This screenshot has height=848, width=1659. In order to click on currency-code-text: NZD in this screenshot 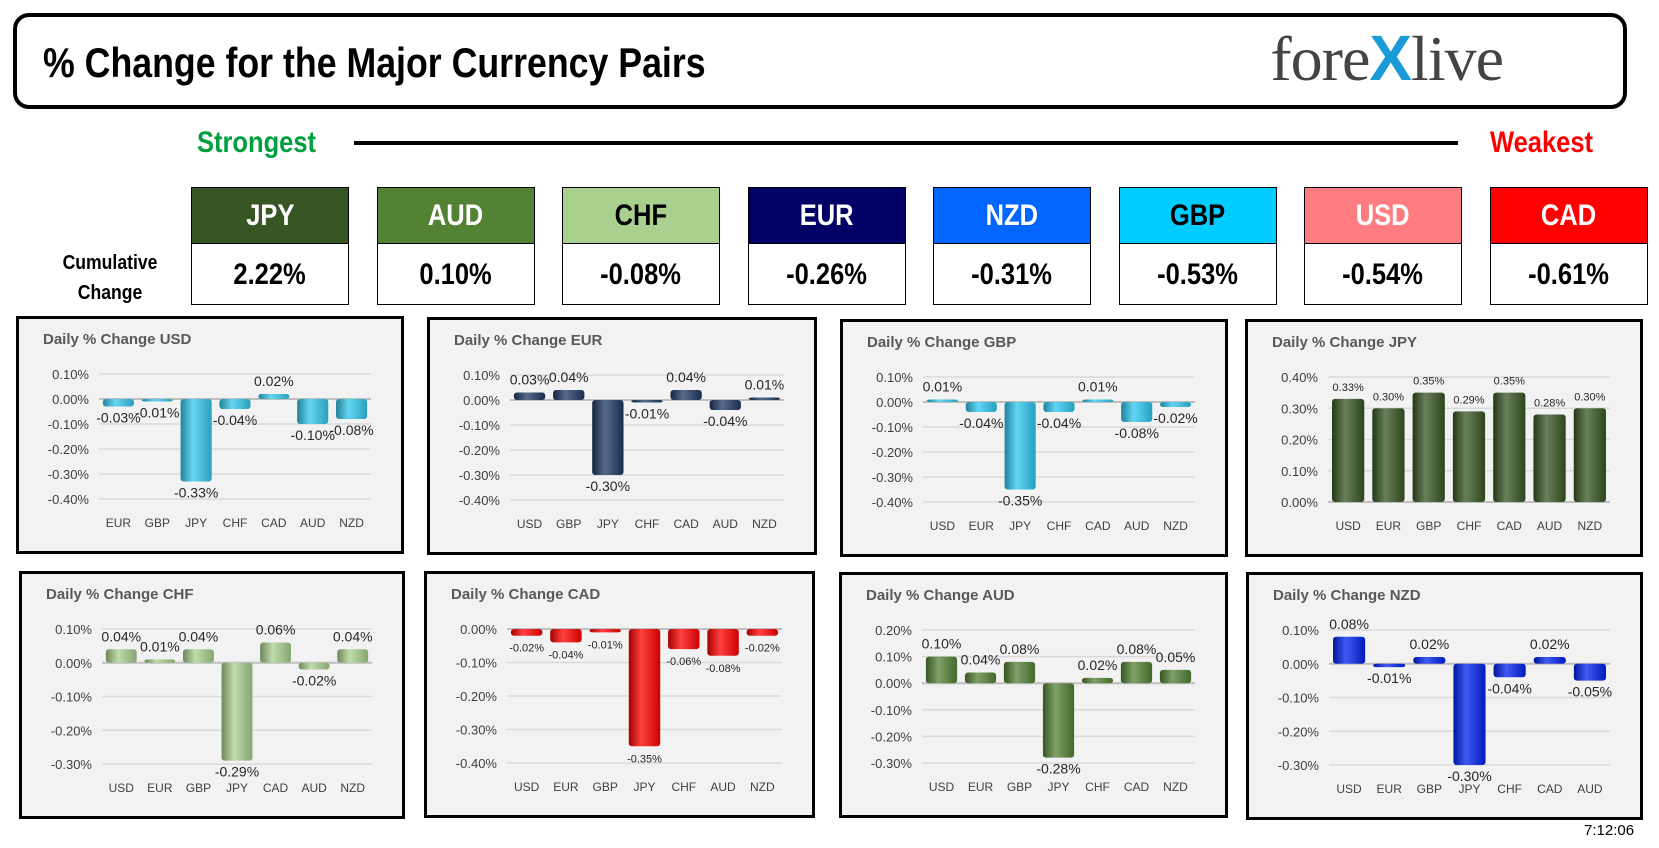, I will do `click(1012, 215)`.